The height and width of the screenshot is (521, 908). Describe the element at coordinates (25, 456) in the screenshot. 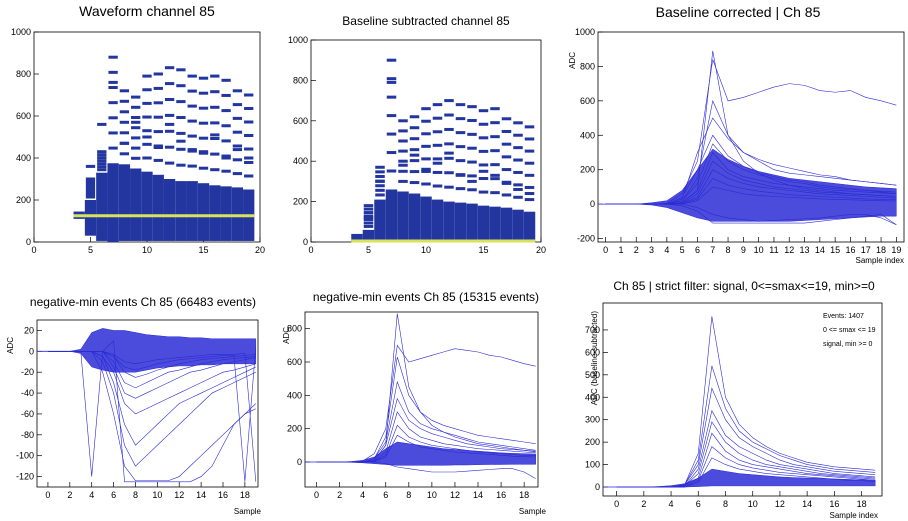

I see `y-tick-label: -100` at that location.